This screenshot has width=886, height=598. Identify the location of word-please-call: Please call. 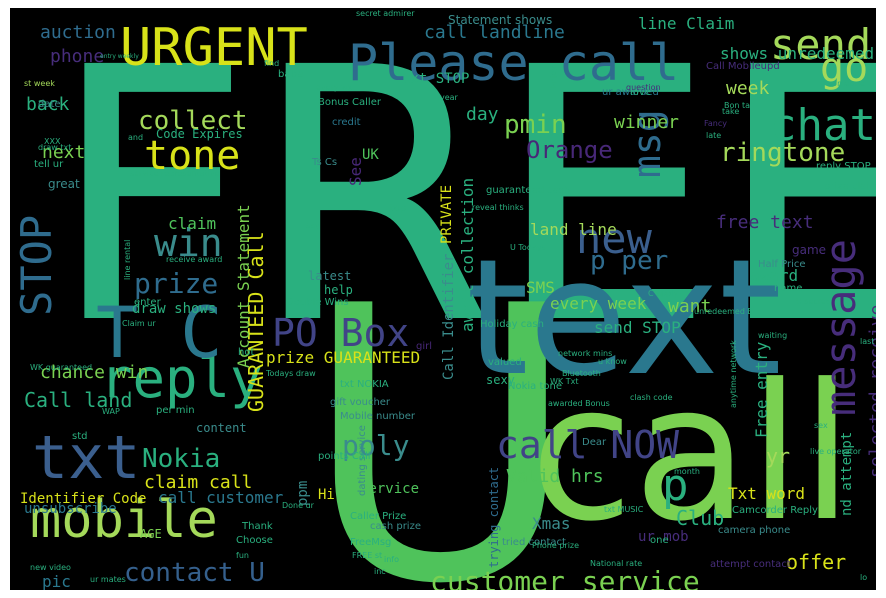
(514, 63).